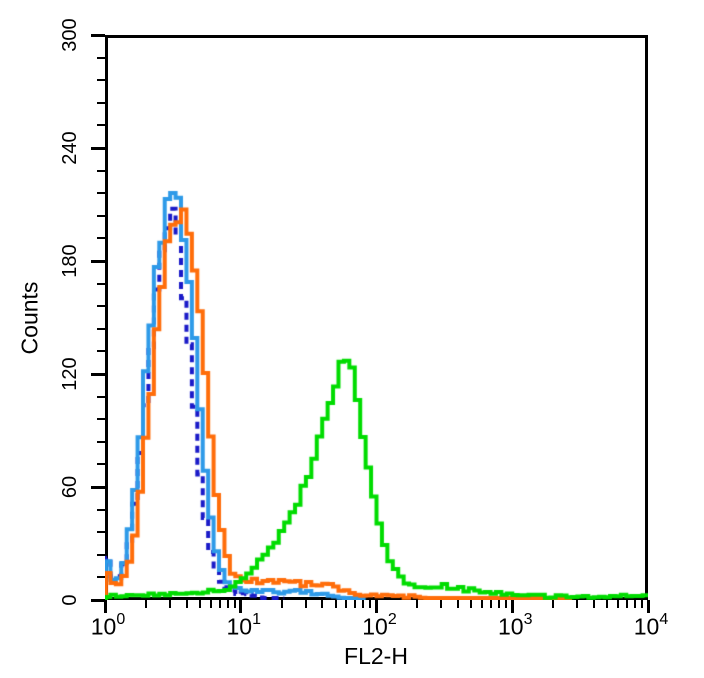 This screenshot has width=704, height=678. Describe the element at coordinates (70, 35) in the screenshot. I see `y-tick-label: 300` at that location.